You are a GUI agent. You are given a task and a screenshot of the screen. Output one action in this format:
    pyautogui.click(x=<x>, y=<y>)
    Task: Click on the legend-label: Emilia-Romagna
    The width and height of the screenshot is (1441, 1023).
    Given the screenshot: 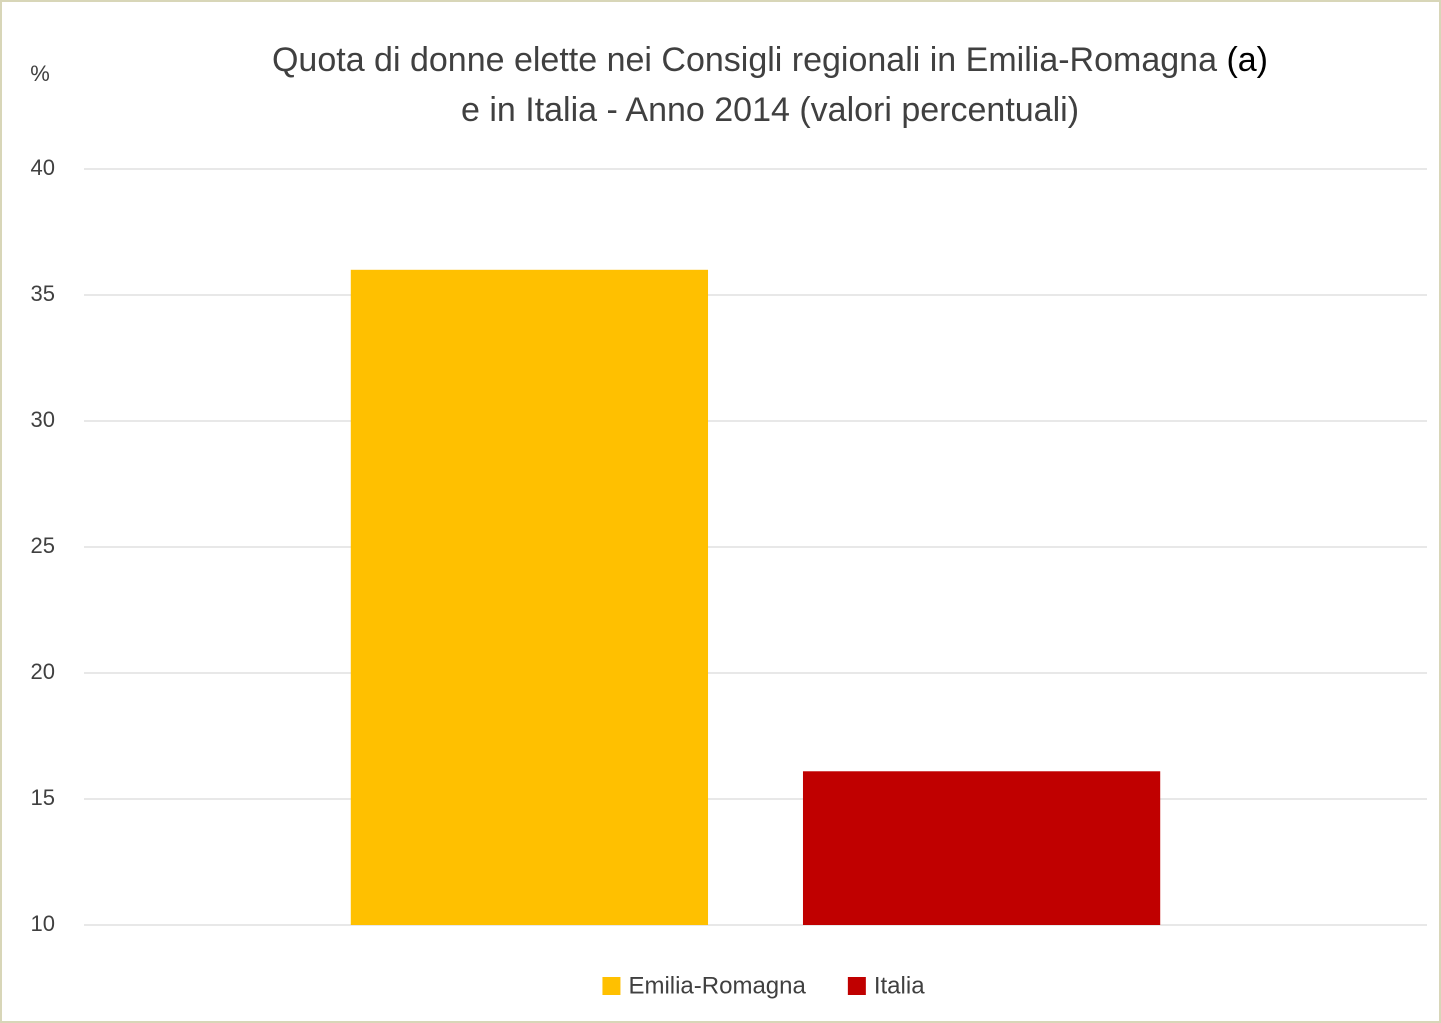 What is the action you would take?
    pyautogui.click(x=717, y=985)
    